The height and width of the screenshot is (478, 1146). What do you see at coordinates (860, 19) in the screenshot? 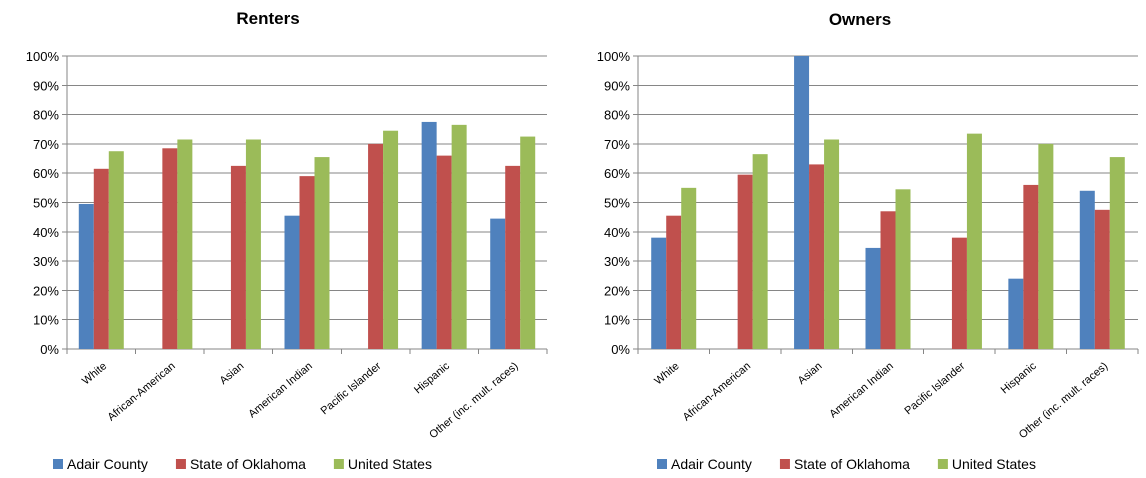
I see `chart-title: Owners` at bounding box center [860, 19].